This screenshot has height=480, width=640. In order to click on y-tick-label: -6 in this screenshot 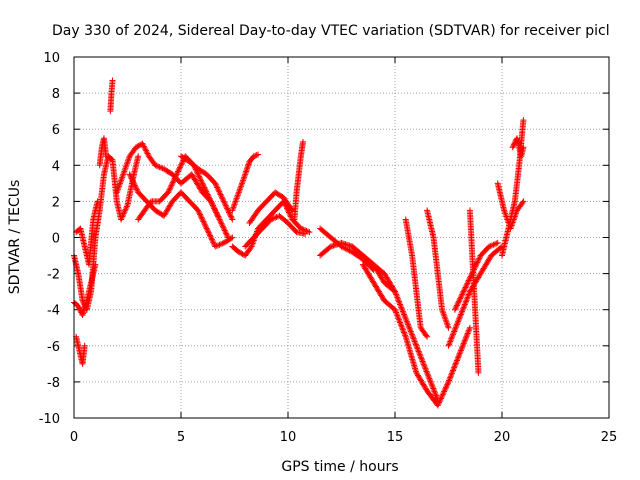, I will do `click(53, 347)`.